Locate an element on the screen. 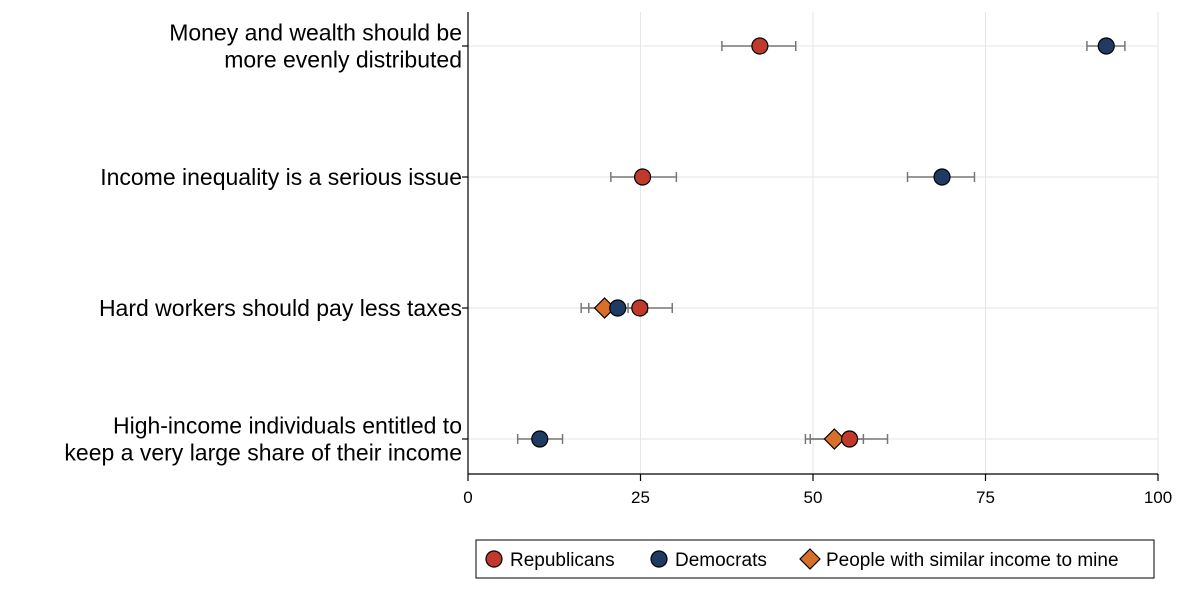  category-label: High-income individuals entitled to is located at coordinates (287, 426).